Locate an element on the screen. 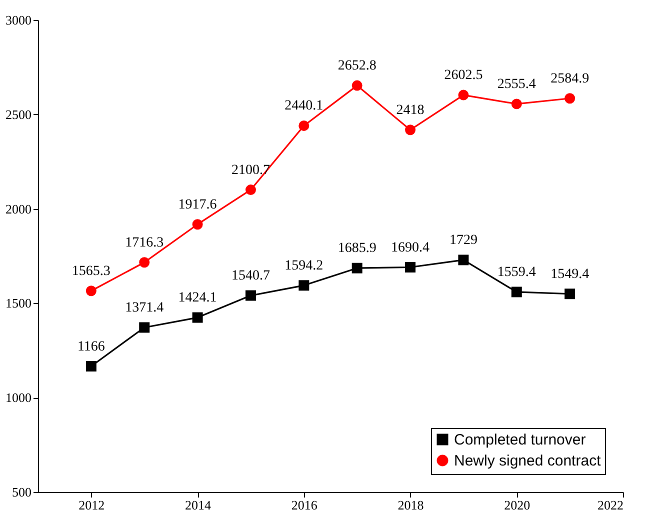 This screenshot has height=518, width=670. data-label: 1690.4 is located at coordinates (410, 248).